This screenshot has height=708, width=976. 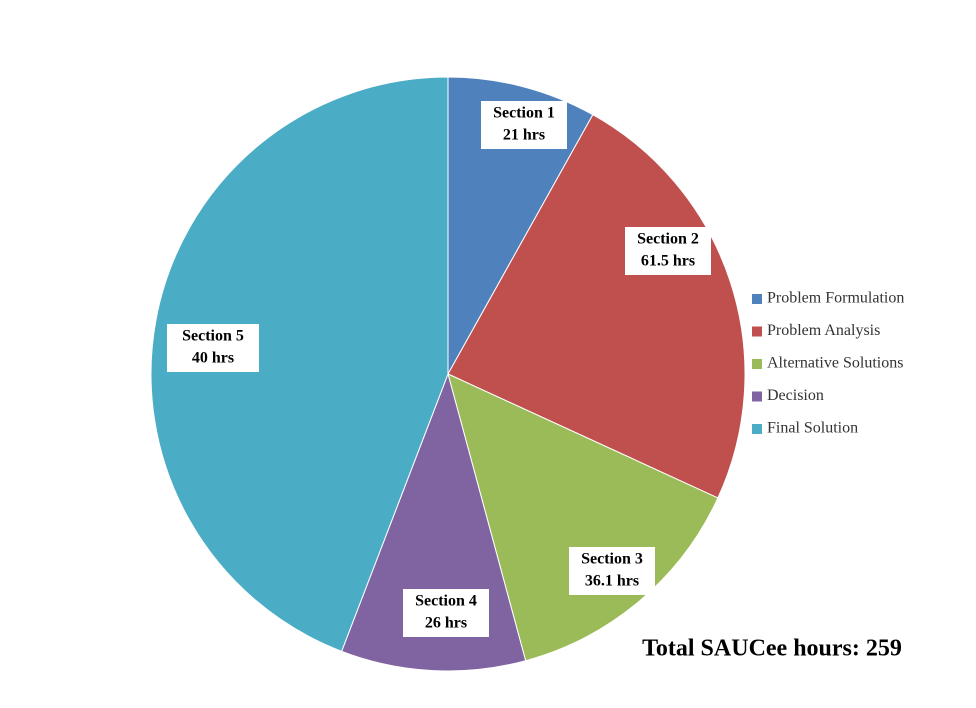 What do you see at coordinates (446, 623) in the screenshot?
I see `slice-annotation: 26 hrs` at bounding box center [446, 623].